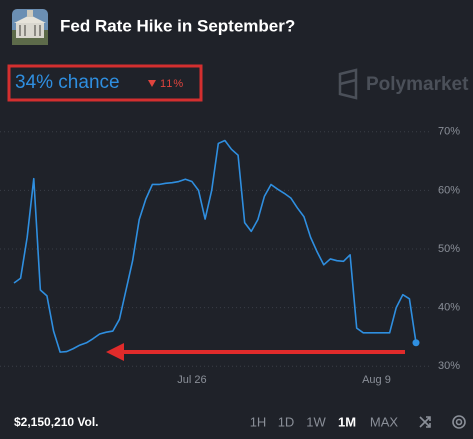 This screenshot has width=473, height=439. I want to click on last-point, so click(416, 343).